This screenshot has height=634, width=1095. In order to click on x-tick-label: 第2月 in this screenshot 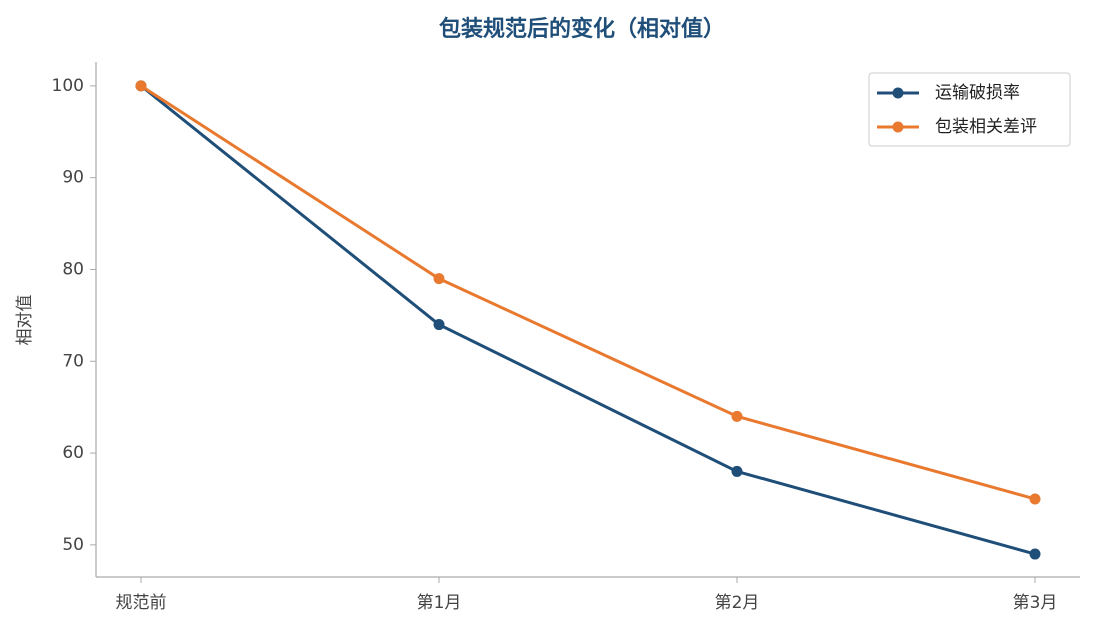, I will do `click(737, 603)`.